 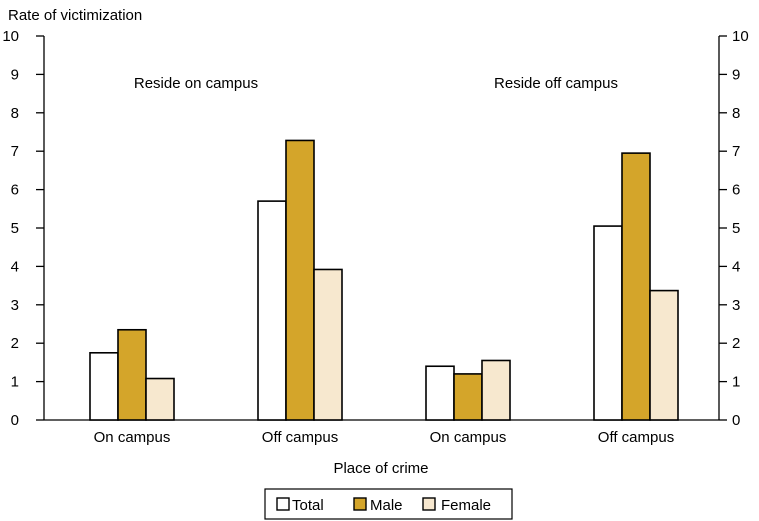 What do you see at coordinates (556, 83) in the screenshot?
I see `group-label-reside-off-campus: Reside off campus` at bounding box center [556, 83].